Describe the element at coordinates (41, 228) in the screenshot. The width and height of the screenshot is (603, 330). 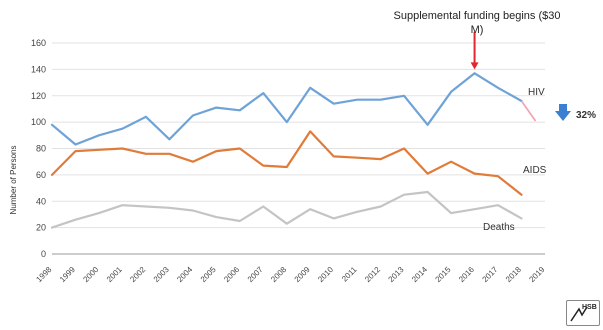
I see `y-tick-label: 20` at that location.